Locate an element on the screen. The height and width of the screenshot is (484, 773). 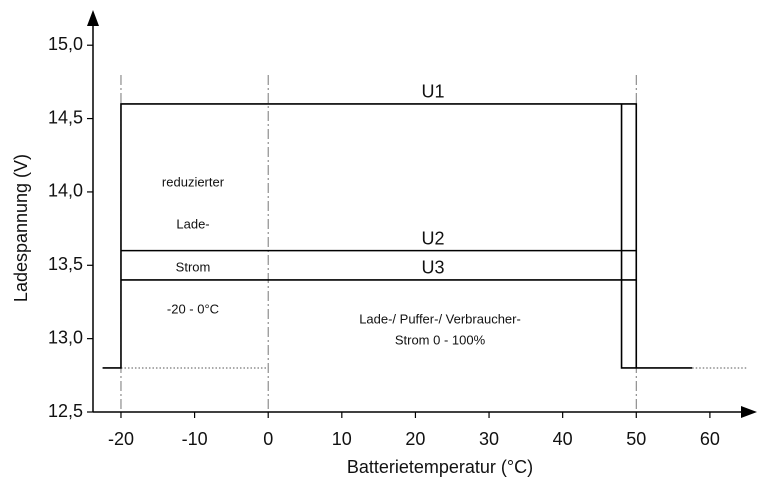
x-tick-label: -20 is located at coordinates (121, 439).